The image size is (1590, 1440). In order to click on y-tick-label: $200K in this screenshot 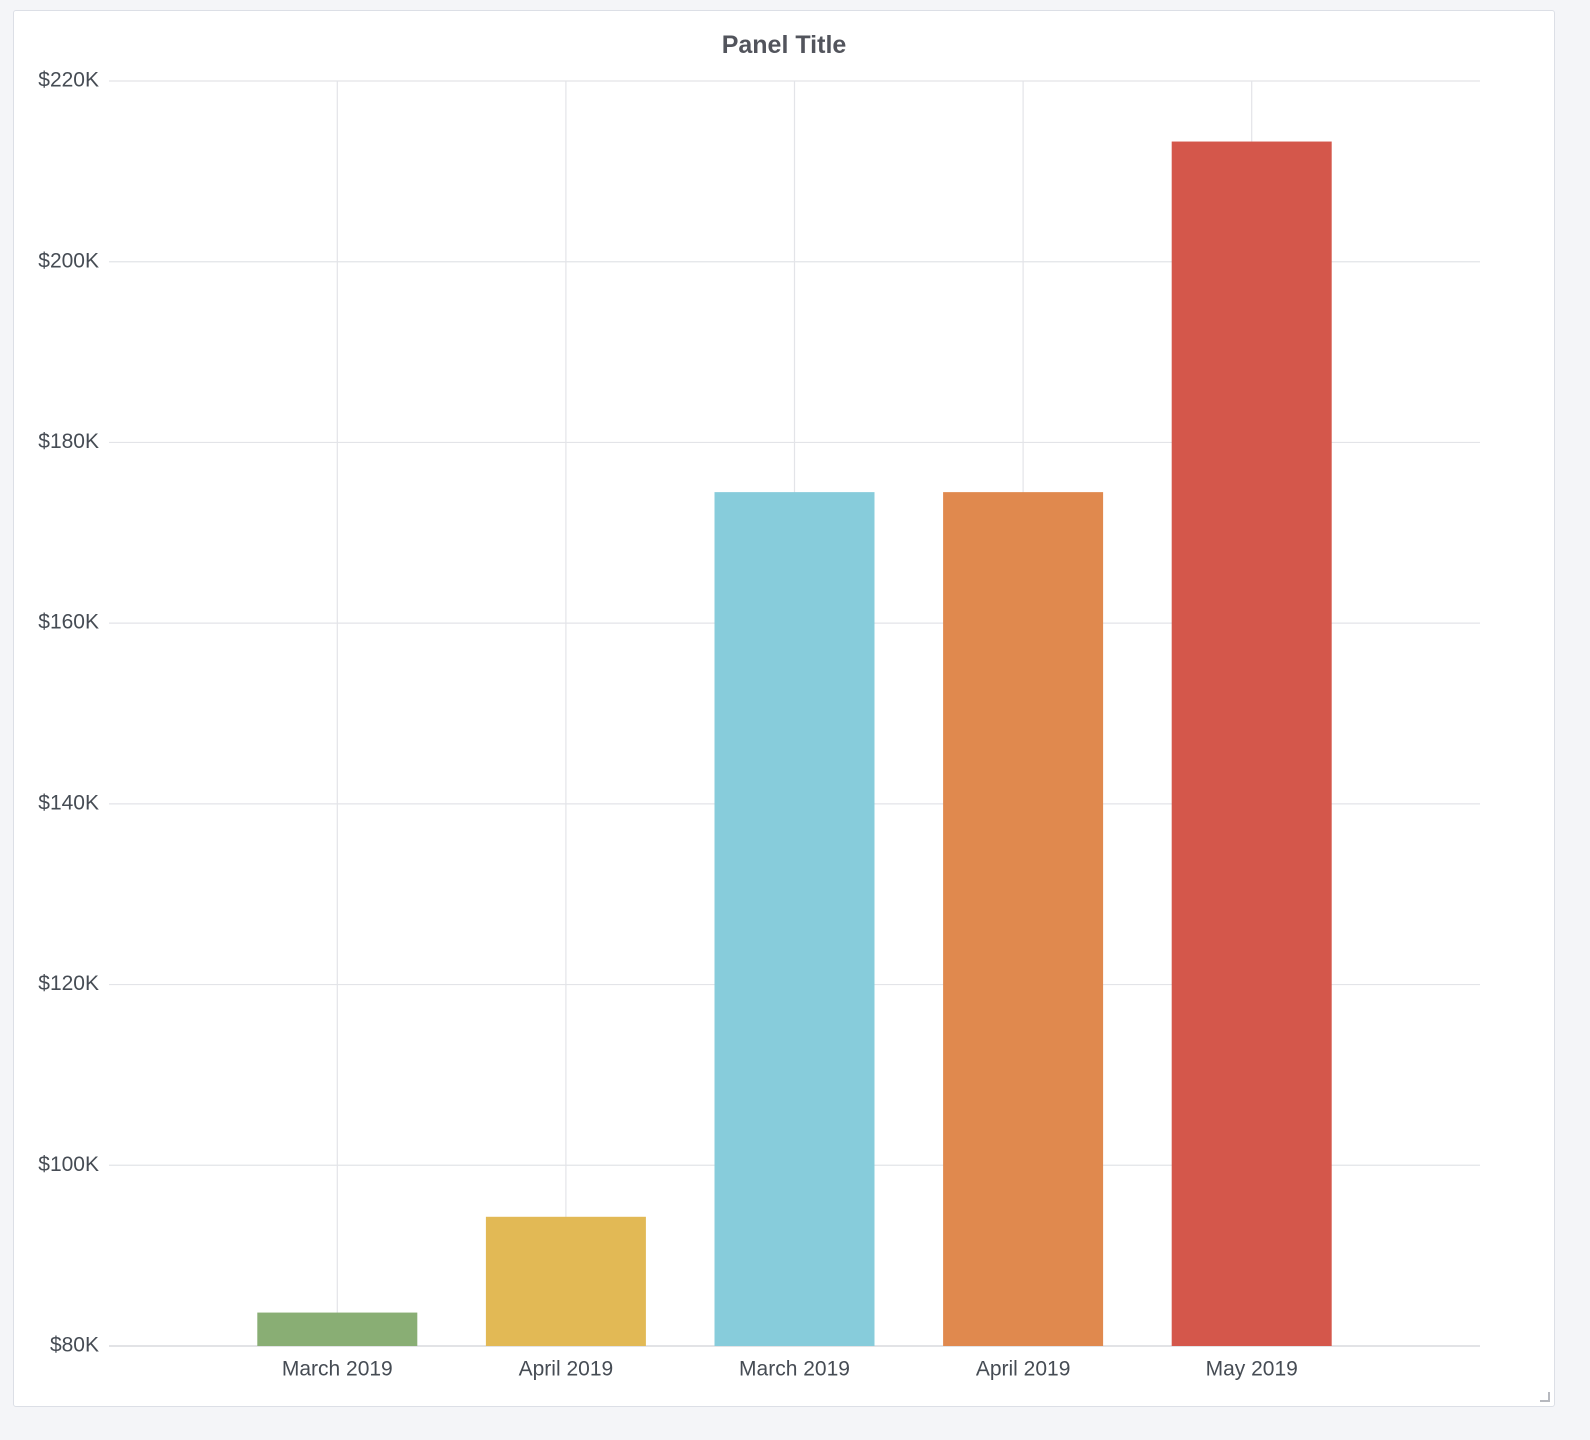, I will do `click(68, 260)`.